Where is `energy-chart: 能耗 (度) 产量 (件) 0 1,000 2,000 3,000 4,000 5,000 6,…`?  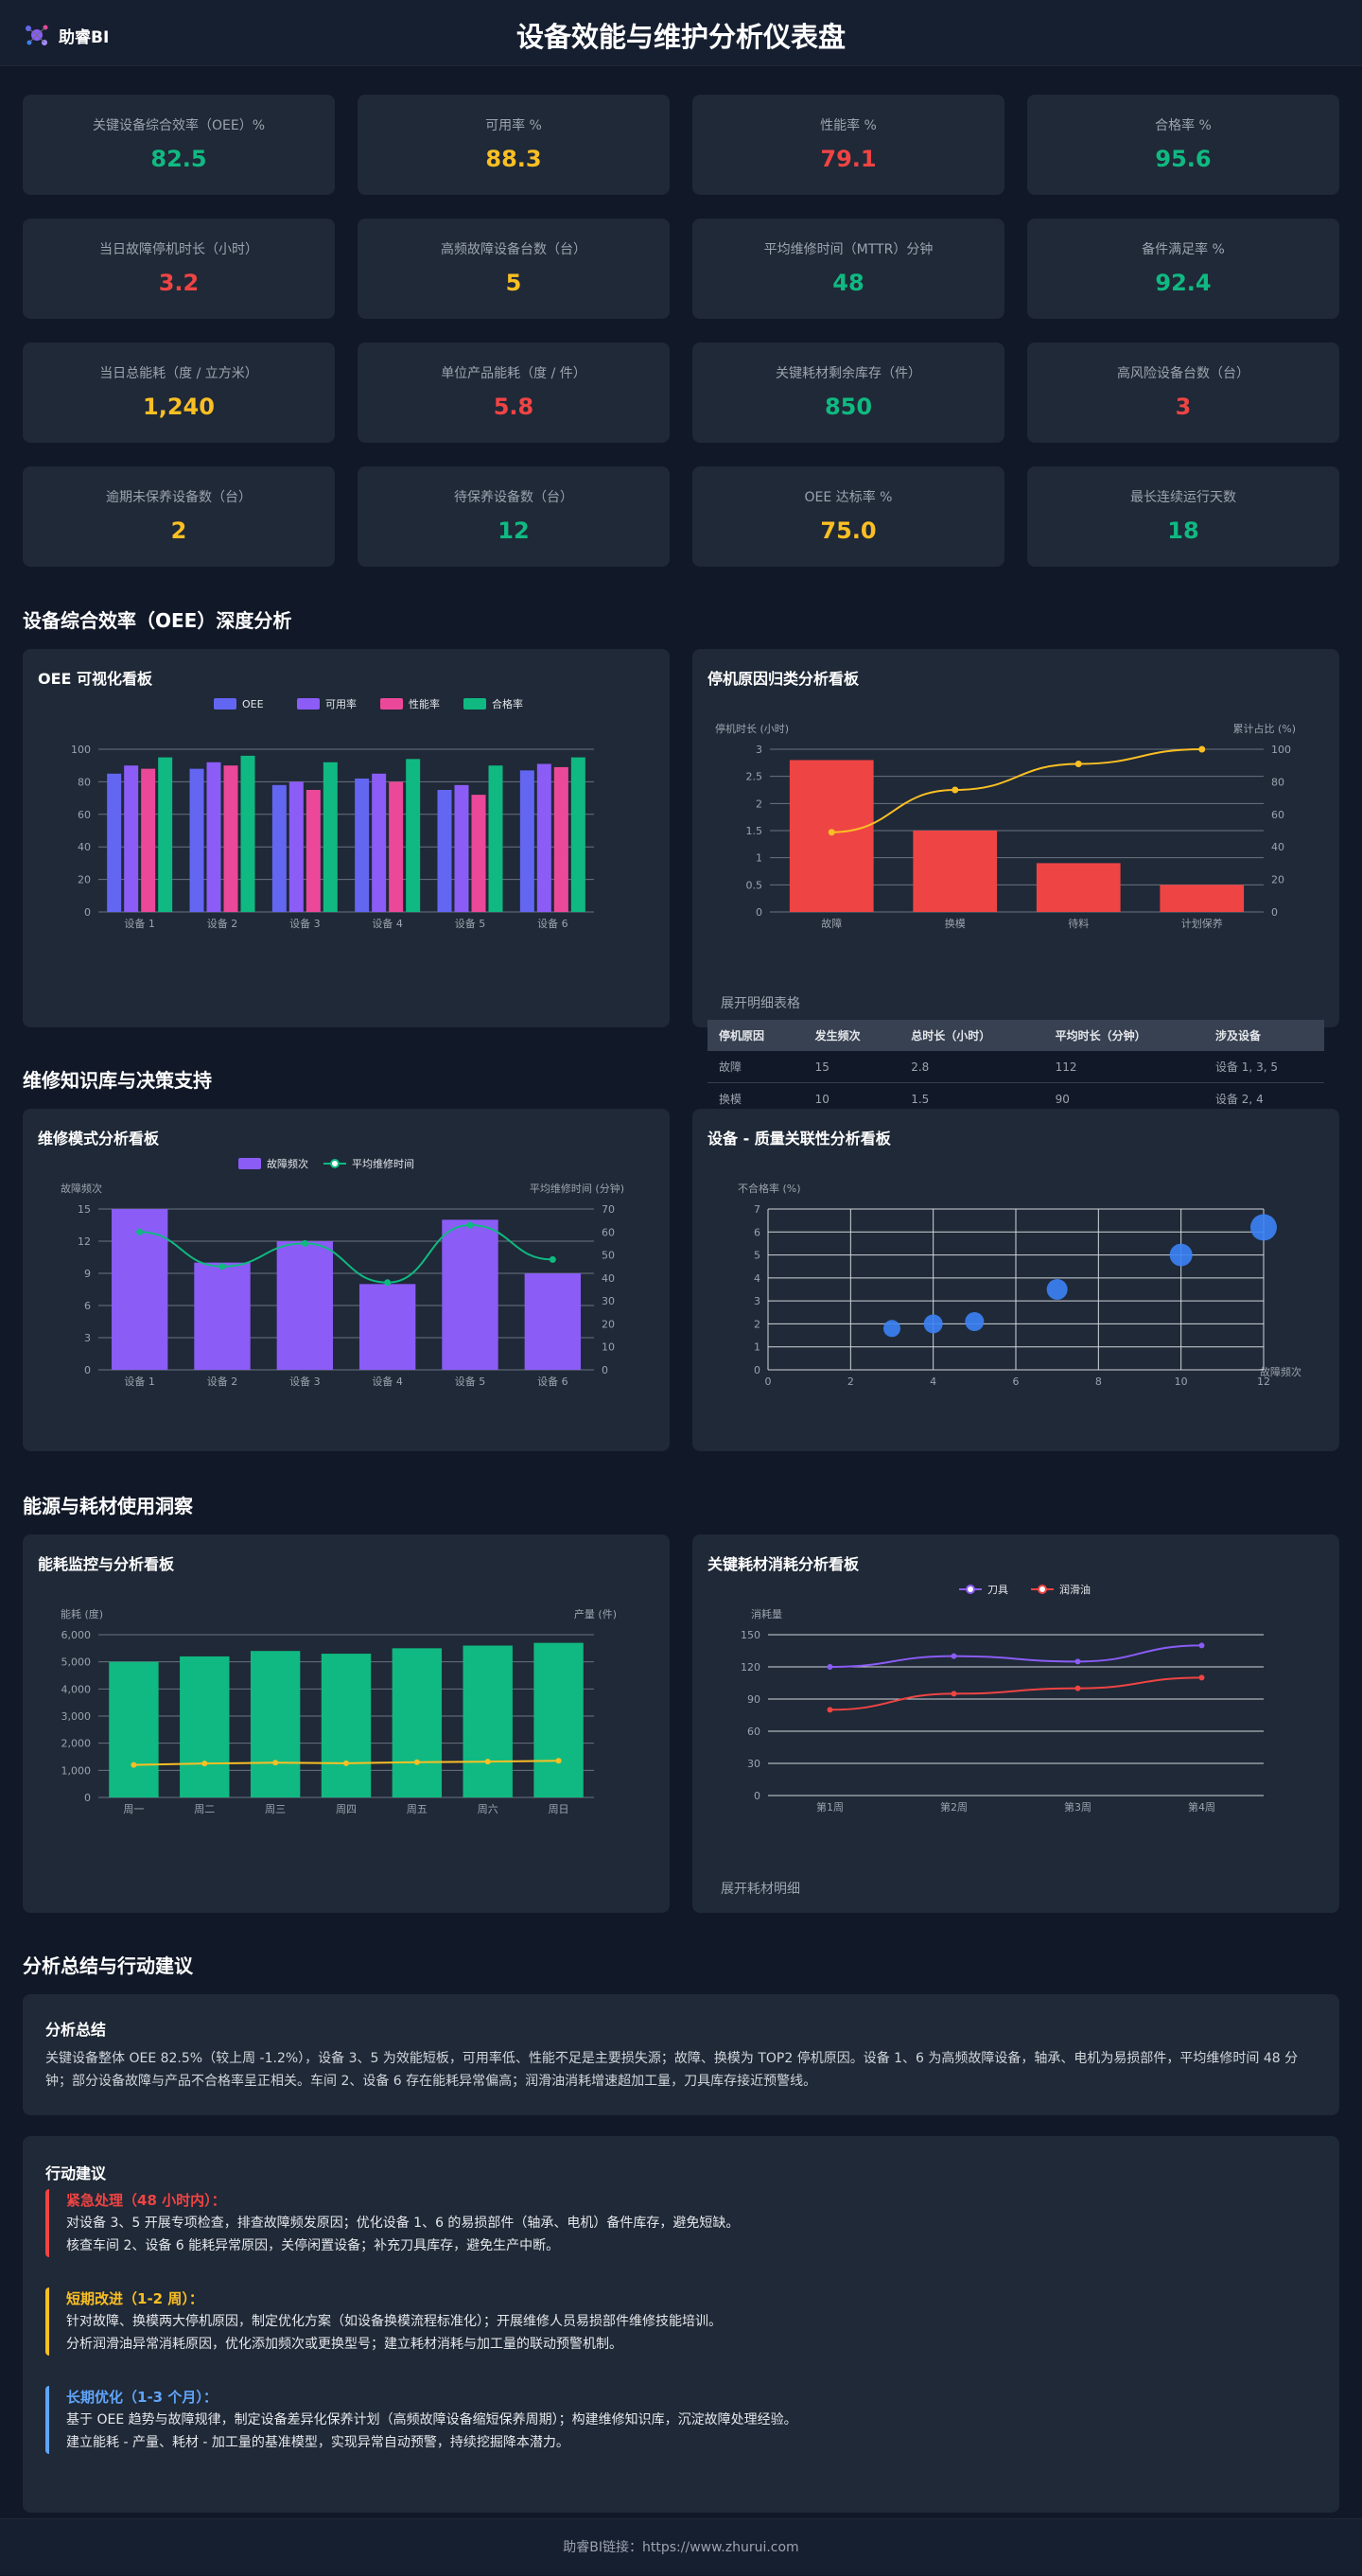 energy-chart: 能耗 (度) 产量 (件) 0 1,000 2,000 3,000 4,000 5,000 6,… is located at coordinates (339, 1711).